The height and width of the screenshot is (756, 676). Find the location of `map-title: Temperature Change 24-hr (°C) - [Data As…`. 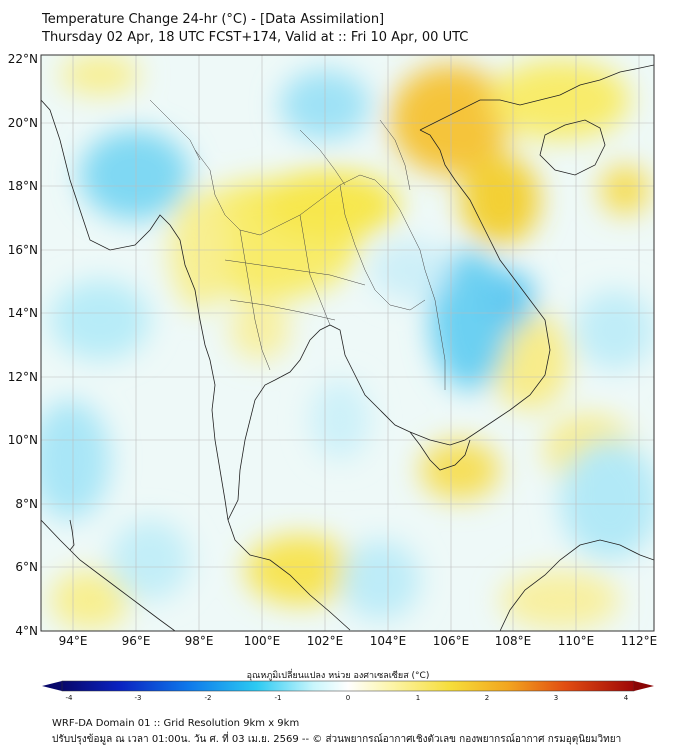

map-title: Temperature Change 24-hr (°C) - [Data As… is located at coordinates (213, 19).